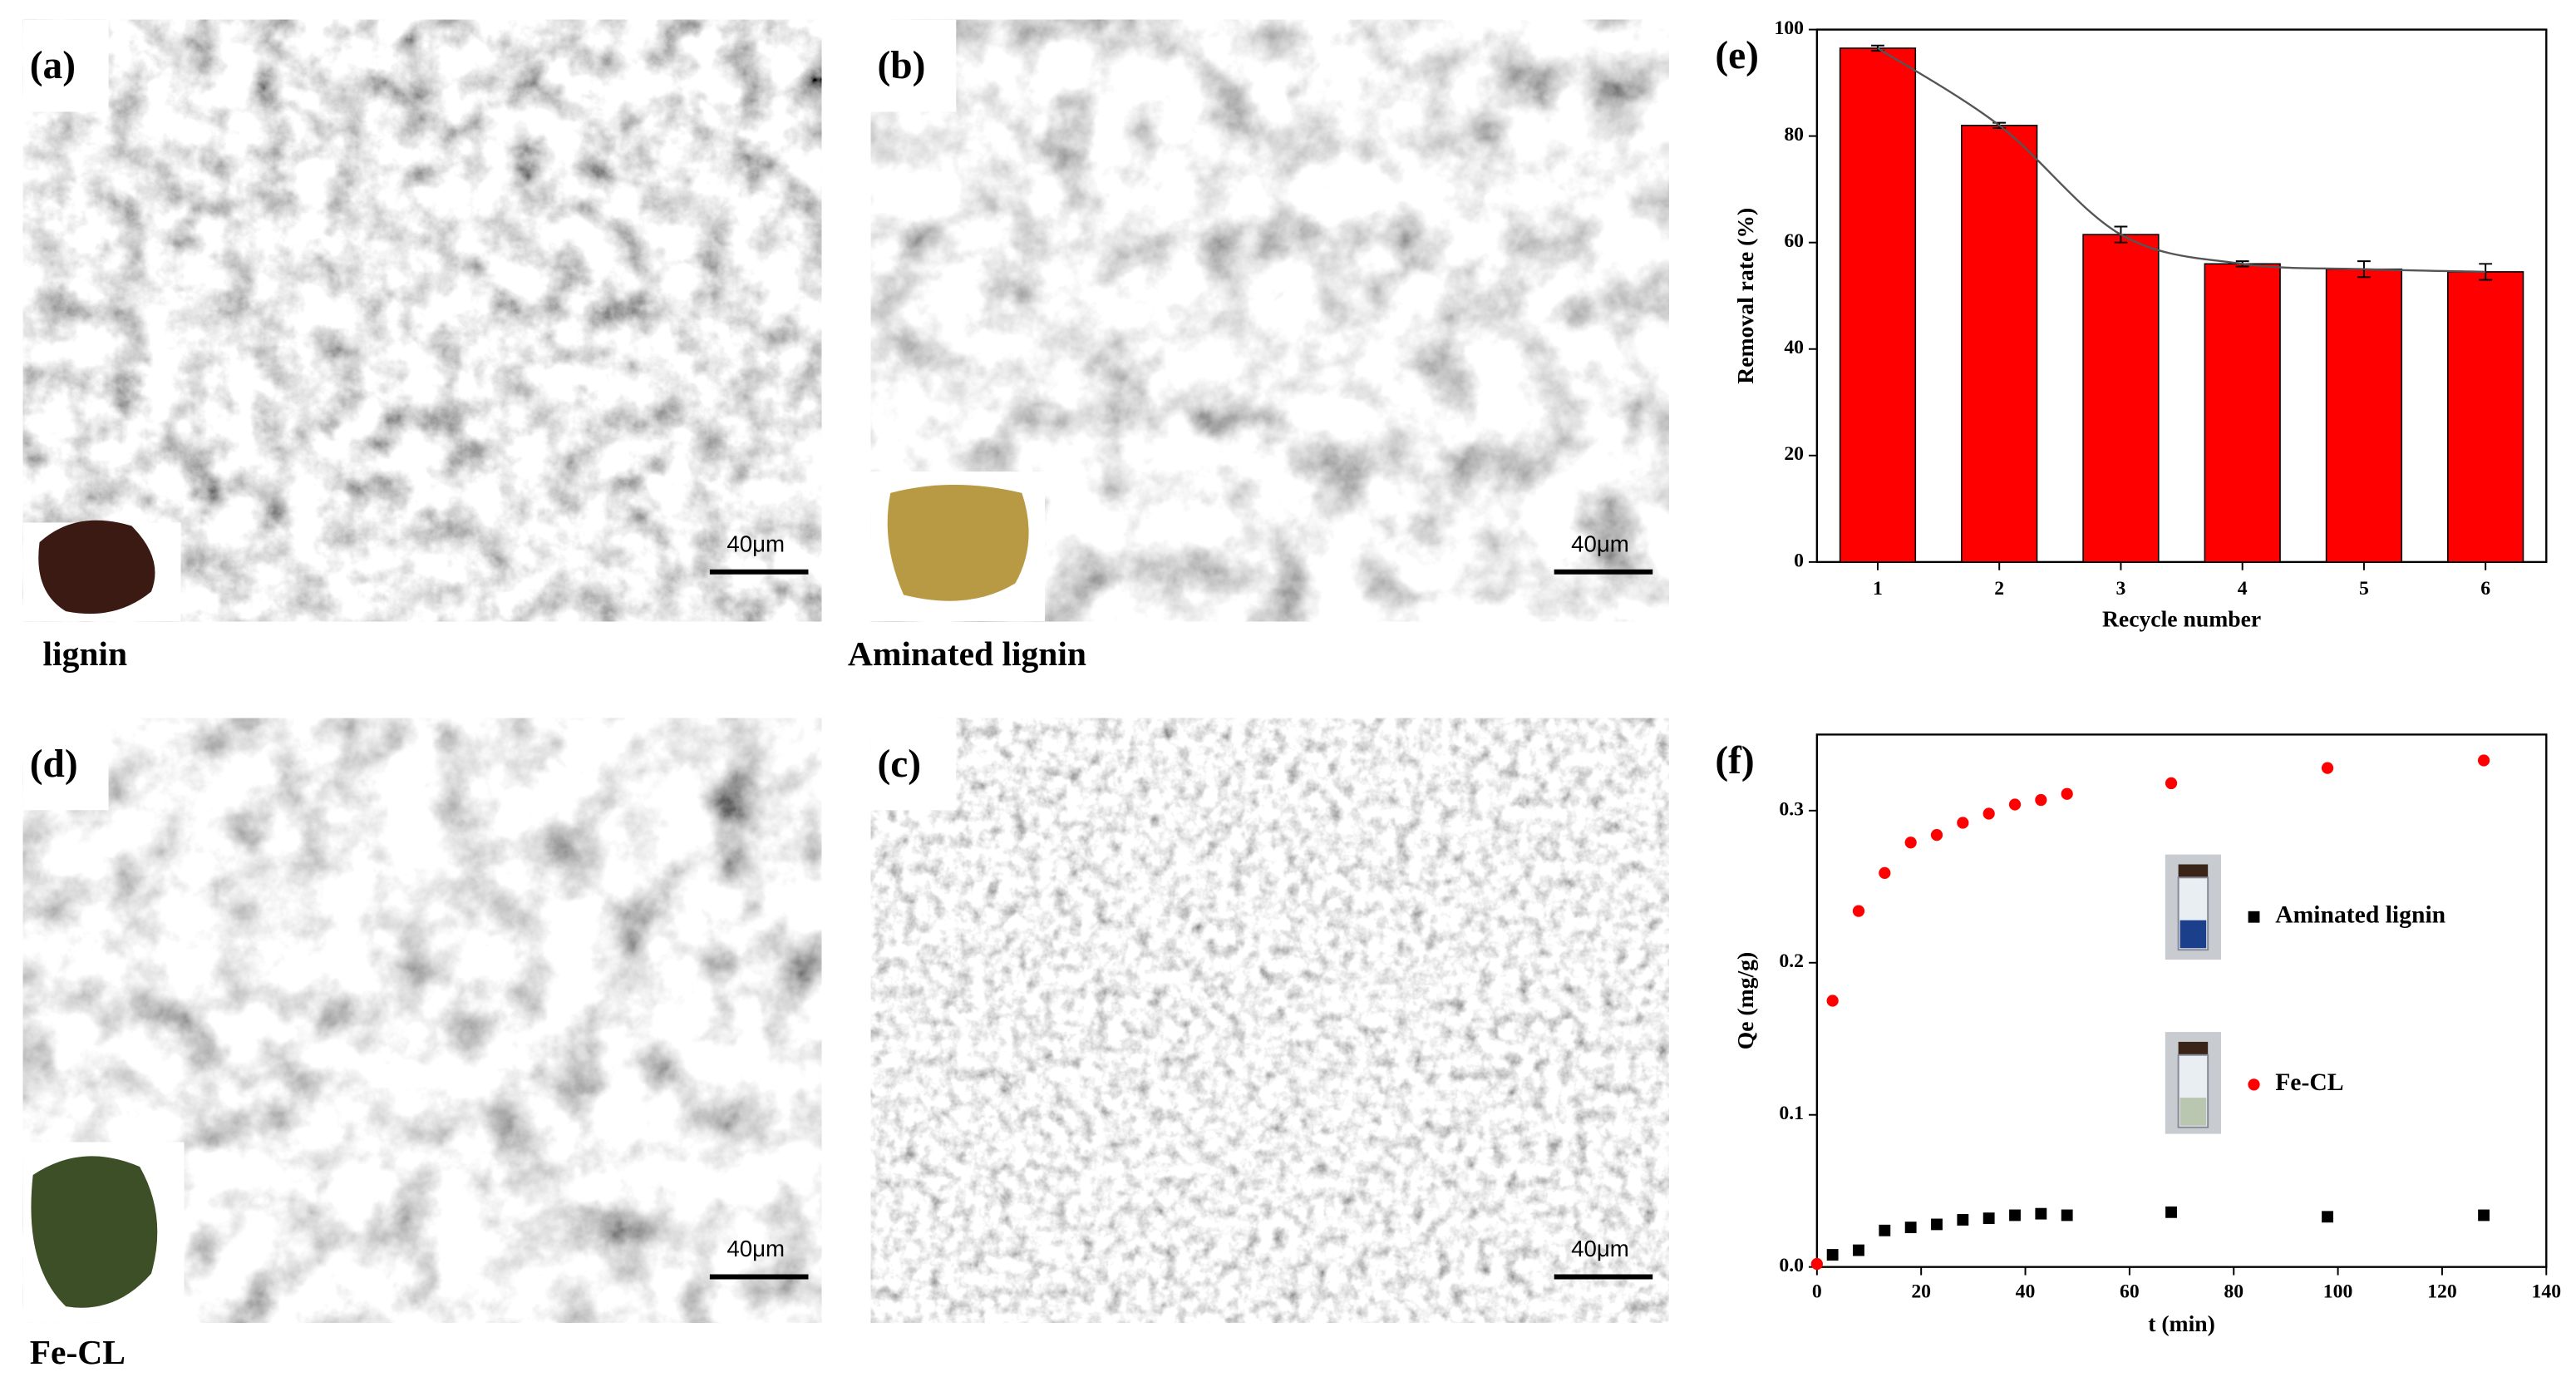 This screenshot has height=1382, width=2576. I want to click on panel-label: (d), so click(54, 764).